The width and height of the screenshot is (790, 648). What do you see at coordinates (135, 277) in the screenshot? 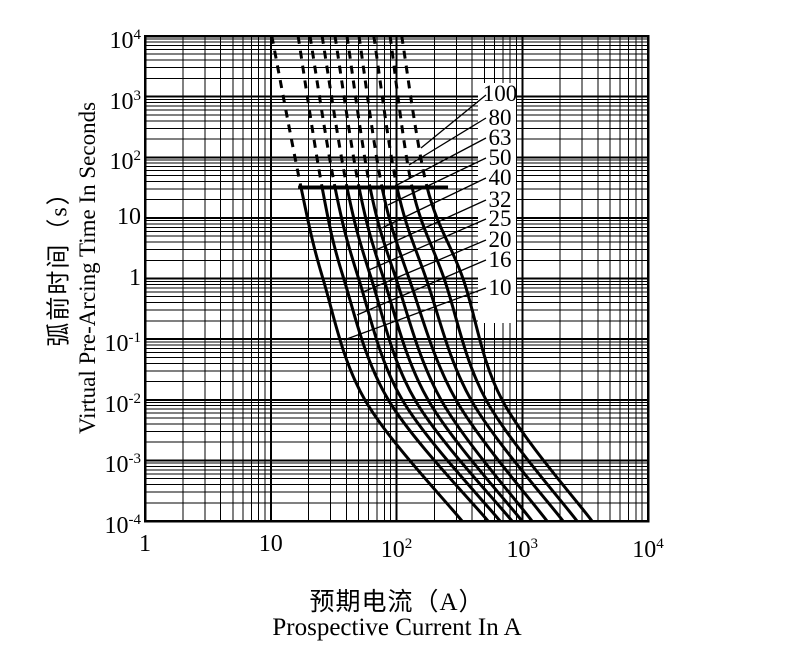
I see `y-tick-label: 1` at bounding box center [135, 277].